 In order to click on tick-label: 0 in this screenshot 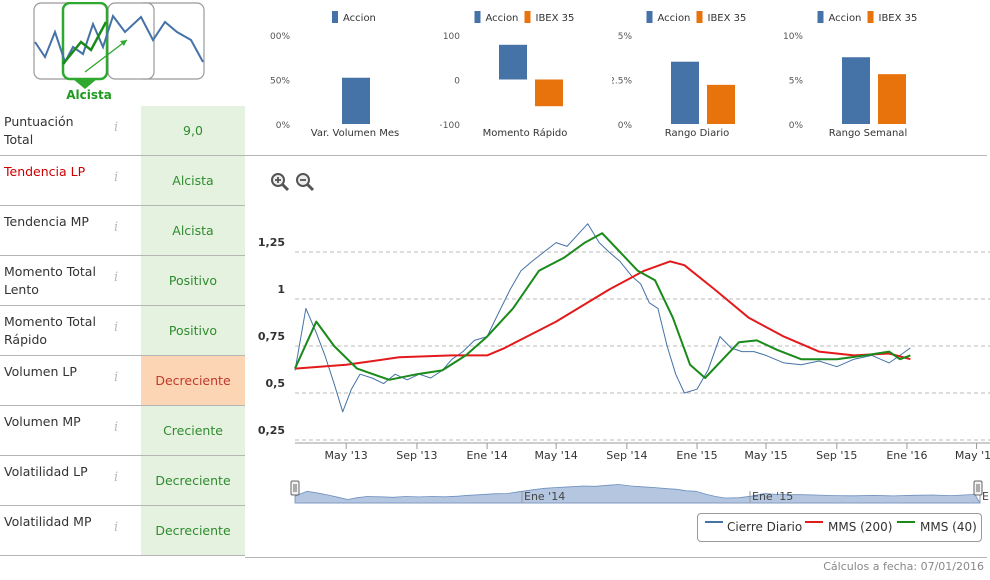, I will do `click(457, 82)`.